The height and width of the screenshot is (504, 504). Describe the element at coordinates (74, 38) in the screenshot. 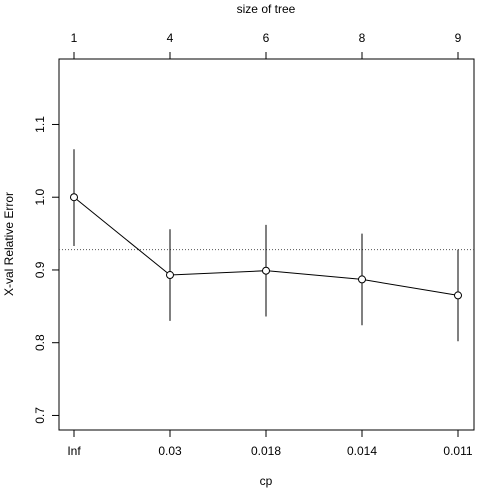

I see `top-tick-label: 1` at that location.